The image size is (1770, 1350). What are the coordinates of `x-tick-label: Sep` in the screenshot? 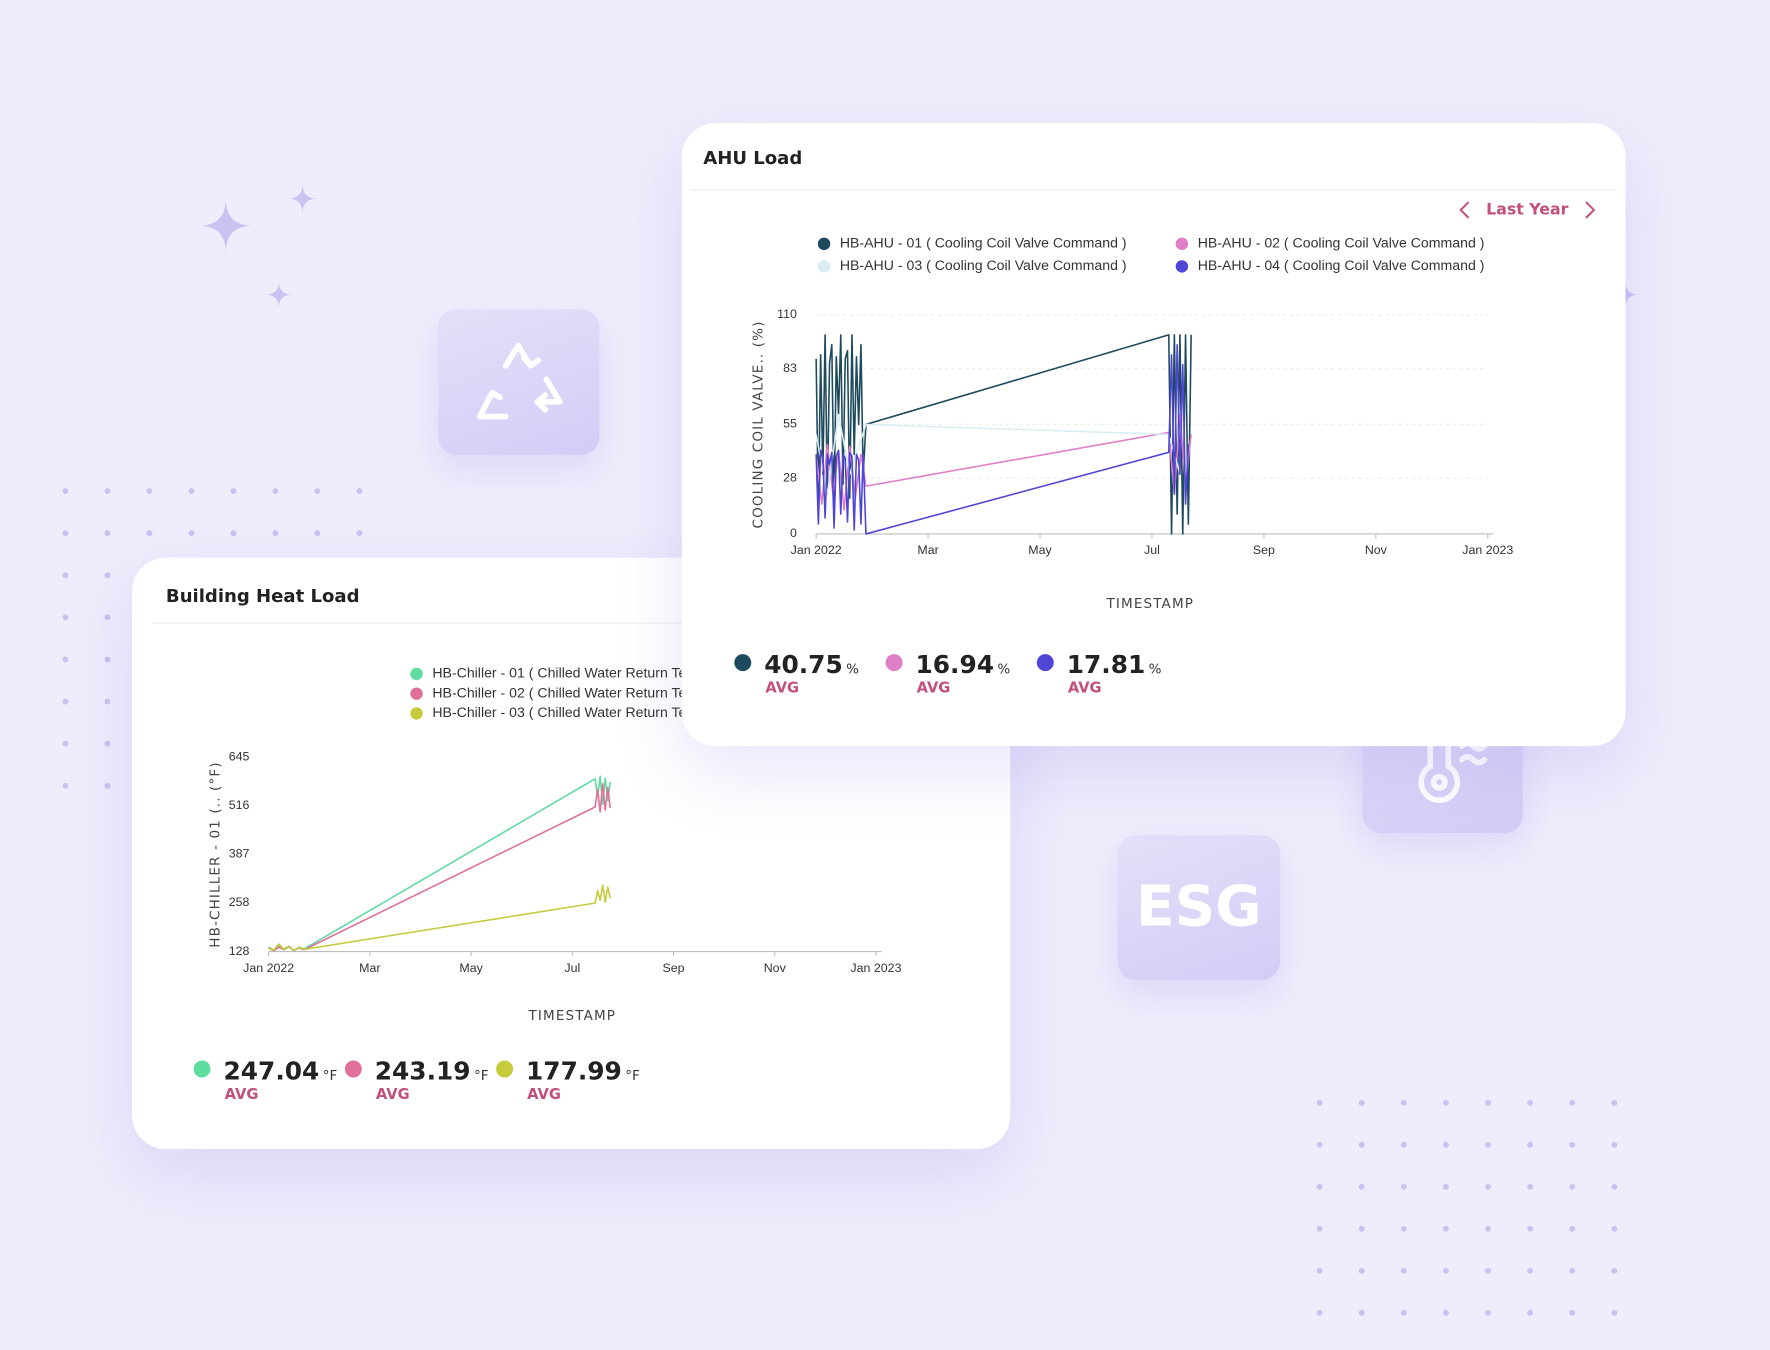 It's located at (1264, 550).